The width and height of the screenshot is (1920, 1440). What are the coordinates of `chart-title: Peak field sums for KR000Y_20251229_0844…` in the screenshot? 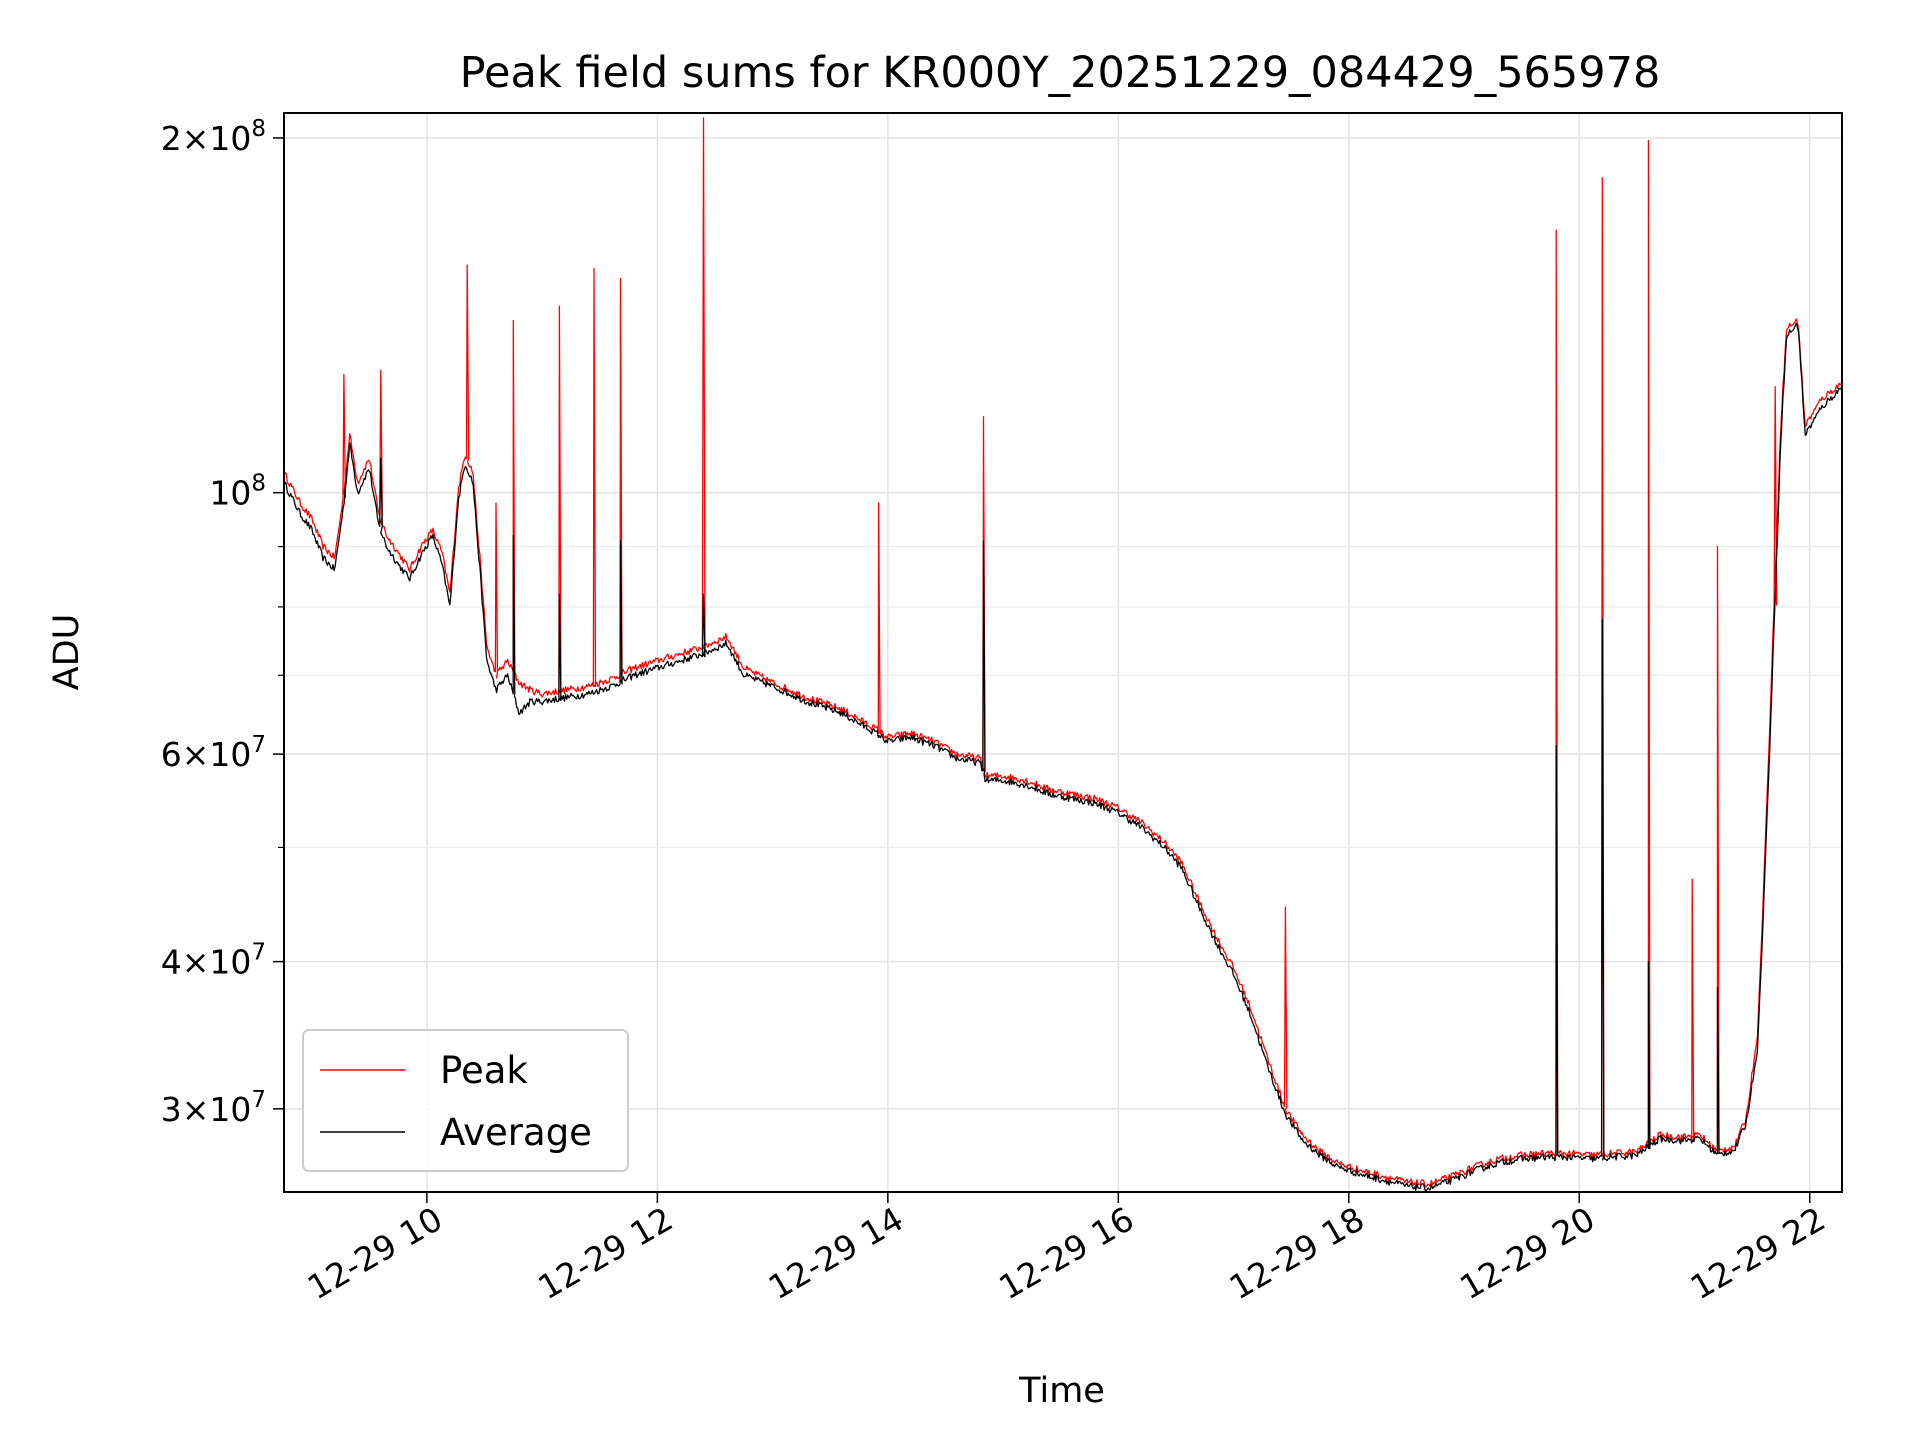 It's located at (1060, 73).